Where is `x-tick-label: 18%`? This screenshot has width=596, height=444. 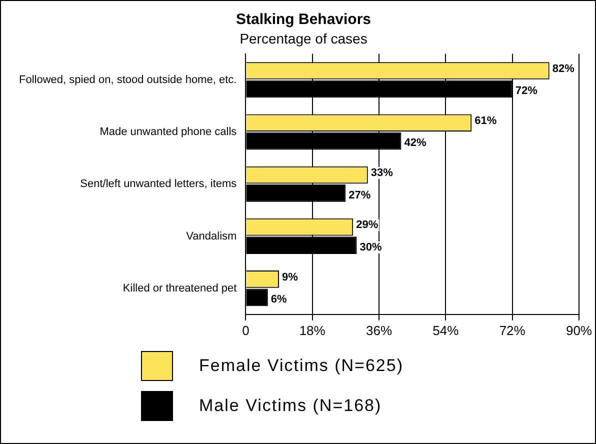
x-tick-label: 18% is located at coordinates (312, 330).